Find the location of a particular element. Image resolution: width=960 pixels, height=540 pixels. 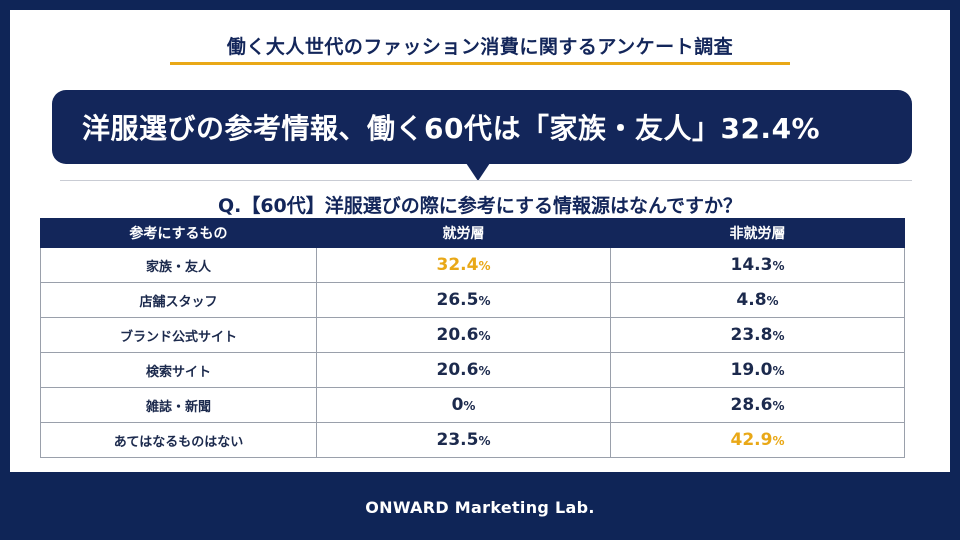

row-label: ブランド公式サイト is located at coordinates (178, 335).